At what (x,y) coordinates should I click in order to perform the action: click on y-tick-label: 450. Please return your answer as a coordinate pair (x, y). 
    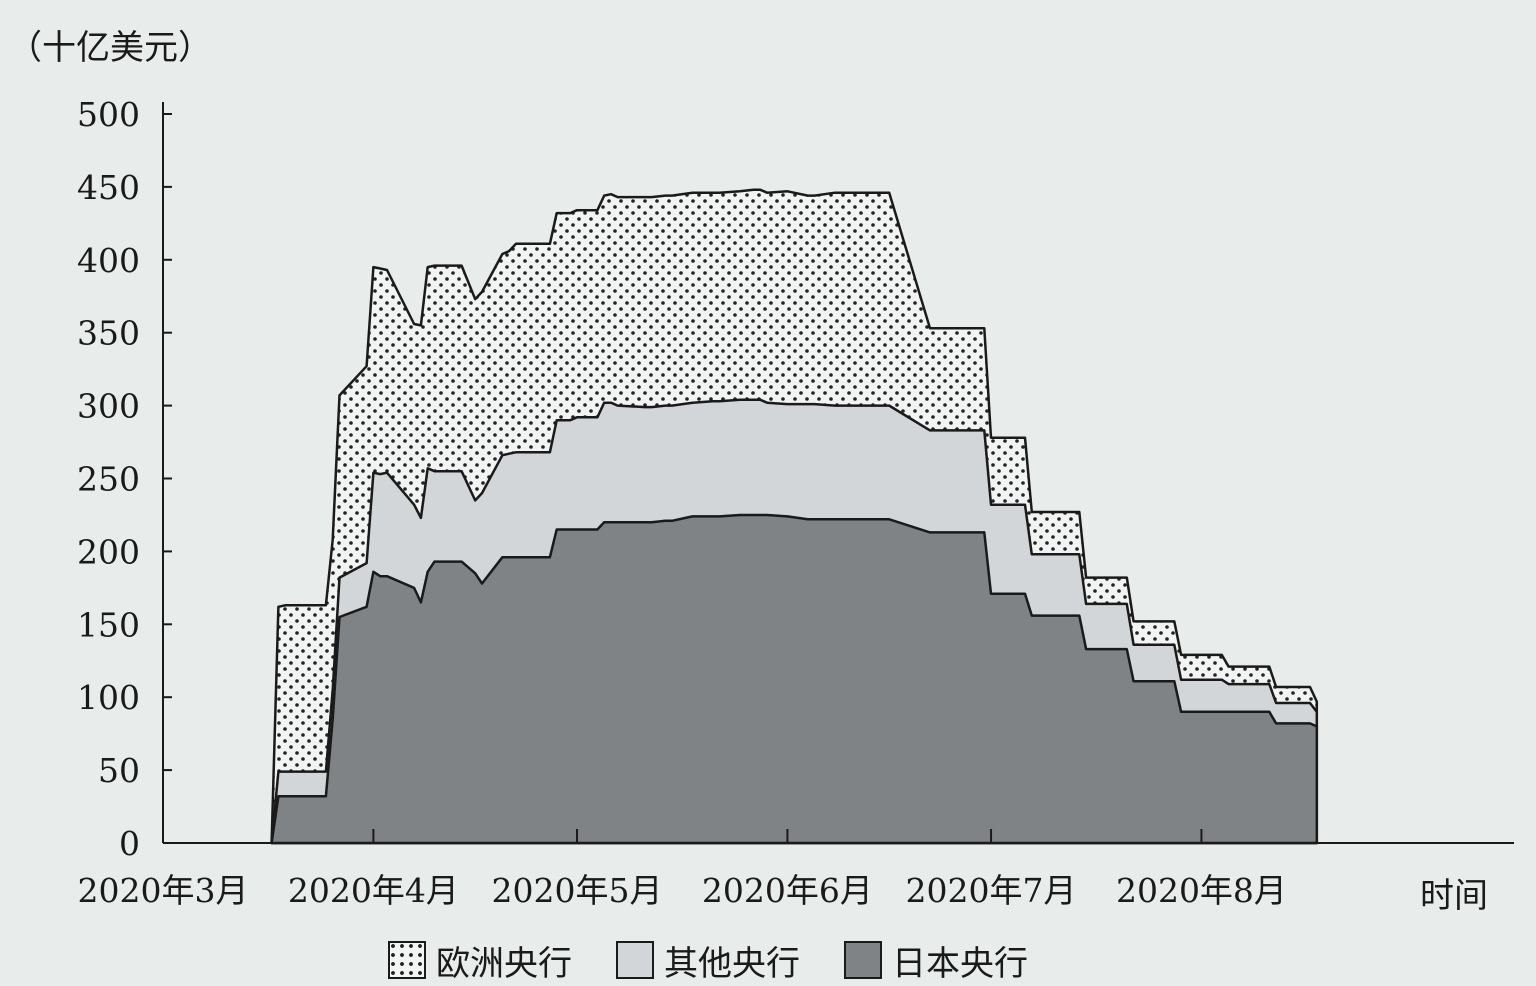
    Looking at the image, I should click on (108, 187).